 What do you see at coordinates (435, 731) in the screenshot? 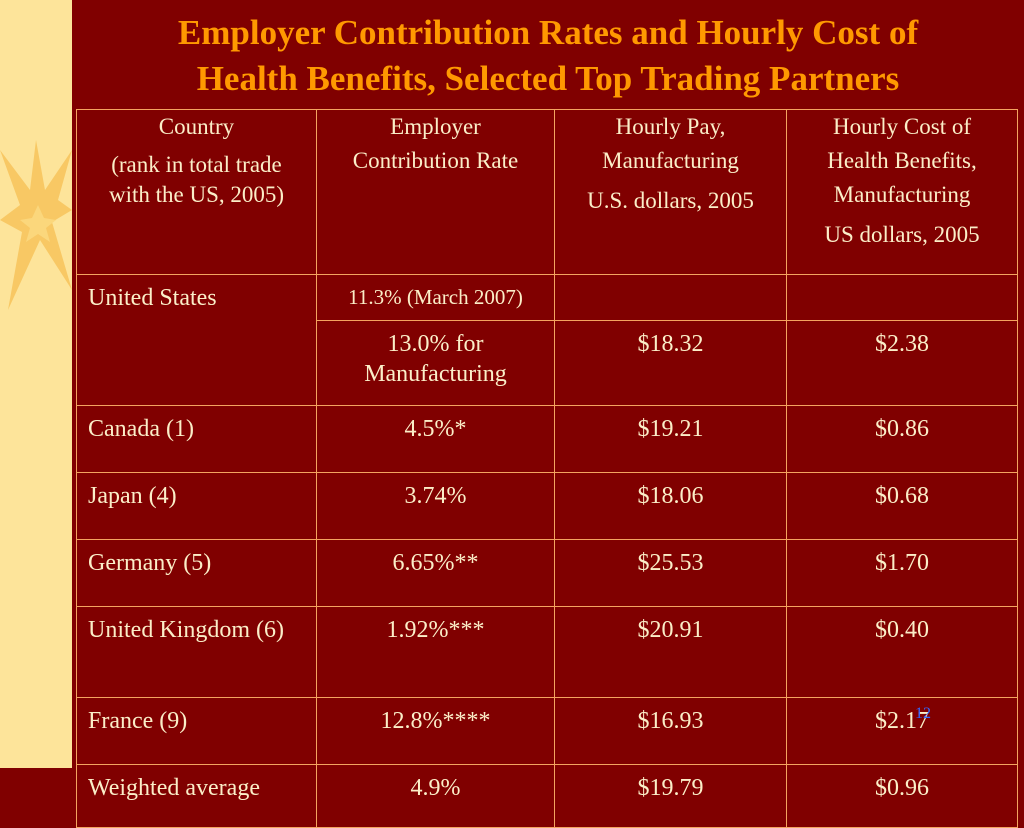
I see `cell-rate: 12.8%****` at bounding box center [435, 731].